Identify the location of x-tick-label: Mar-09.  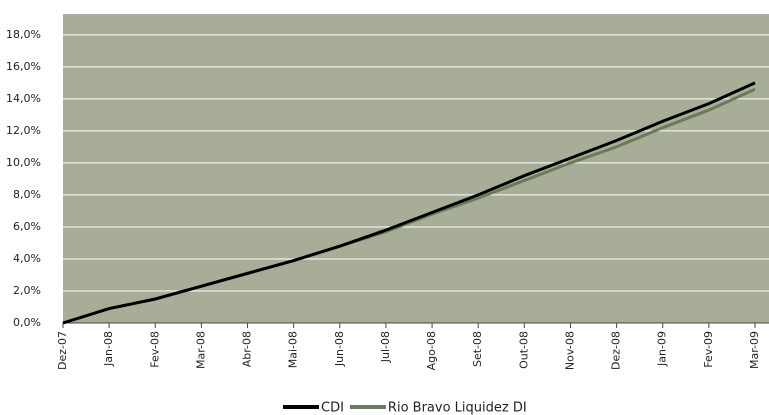
(754, 350).